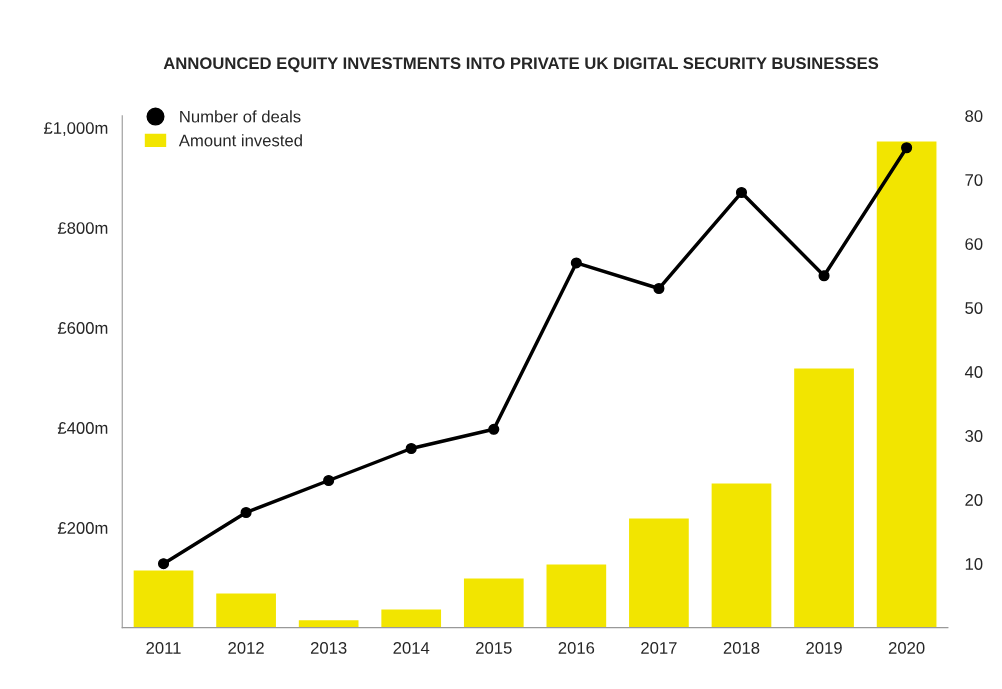 Image resolution: width=1002 pixels, height=689 pixels. What do you see at coordinates (82, 528) in the screenshot?
I see `y-tick-label: £200m` at bounding box center [82, 528].